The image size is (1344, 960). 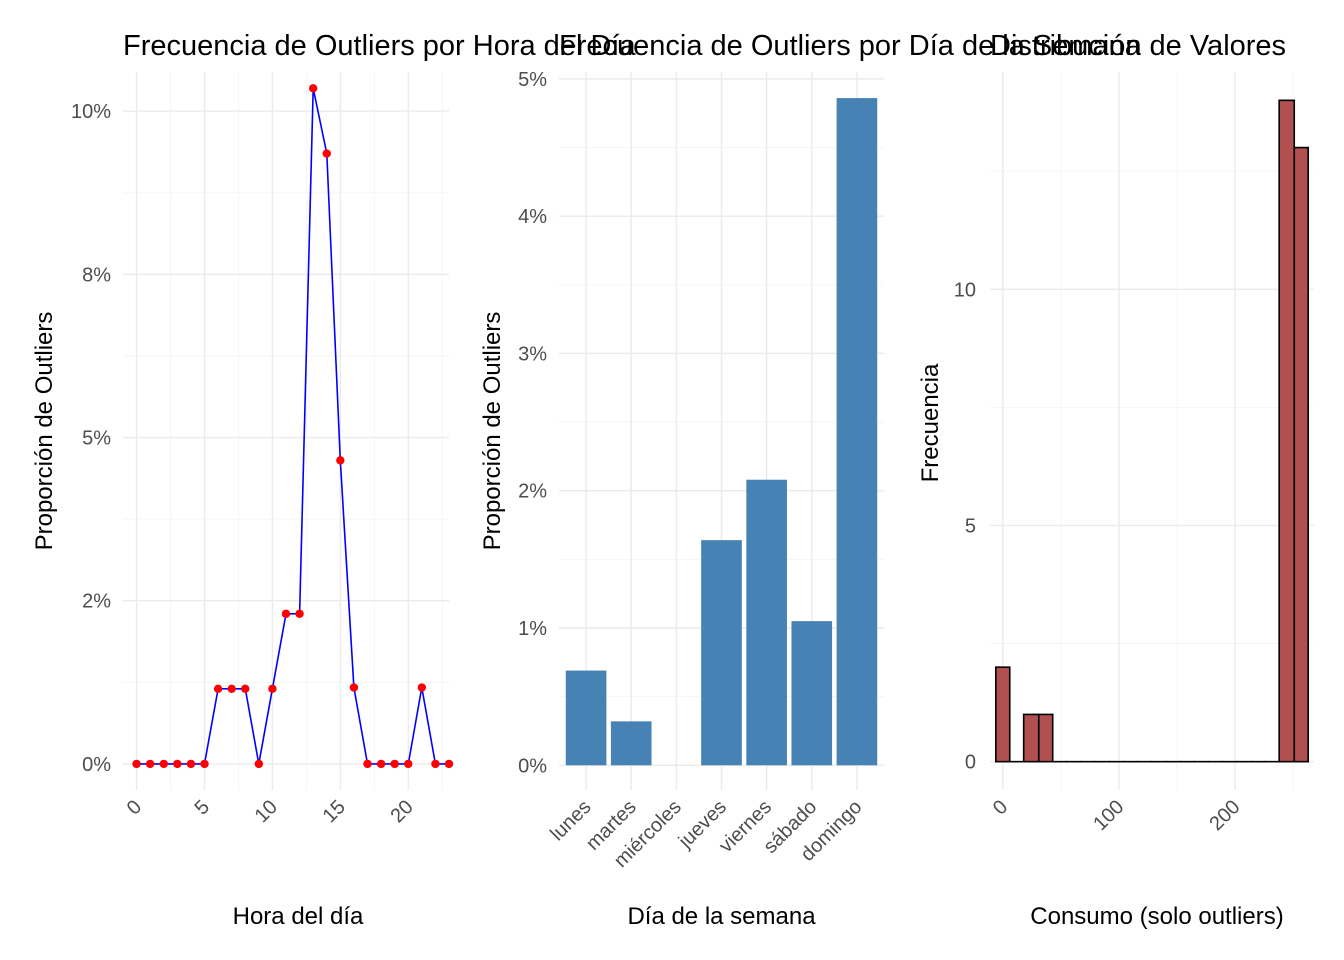 What do you see at coordinates (1108, 815) in the screenshot?
I see `x-tick-label: 100` at bounding box center [1108, 815].